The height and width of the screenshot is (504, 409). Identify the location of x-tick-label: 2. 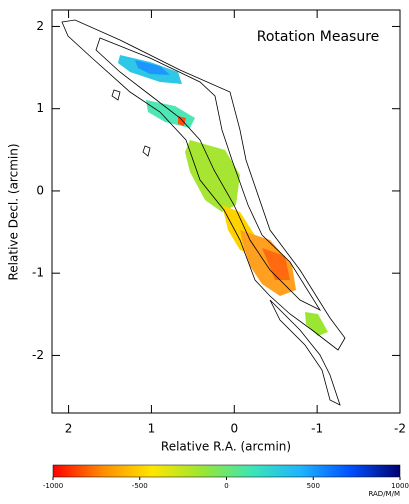
(69, 429).